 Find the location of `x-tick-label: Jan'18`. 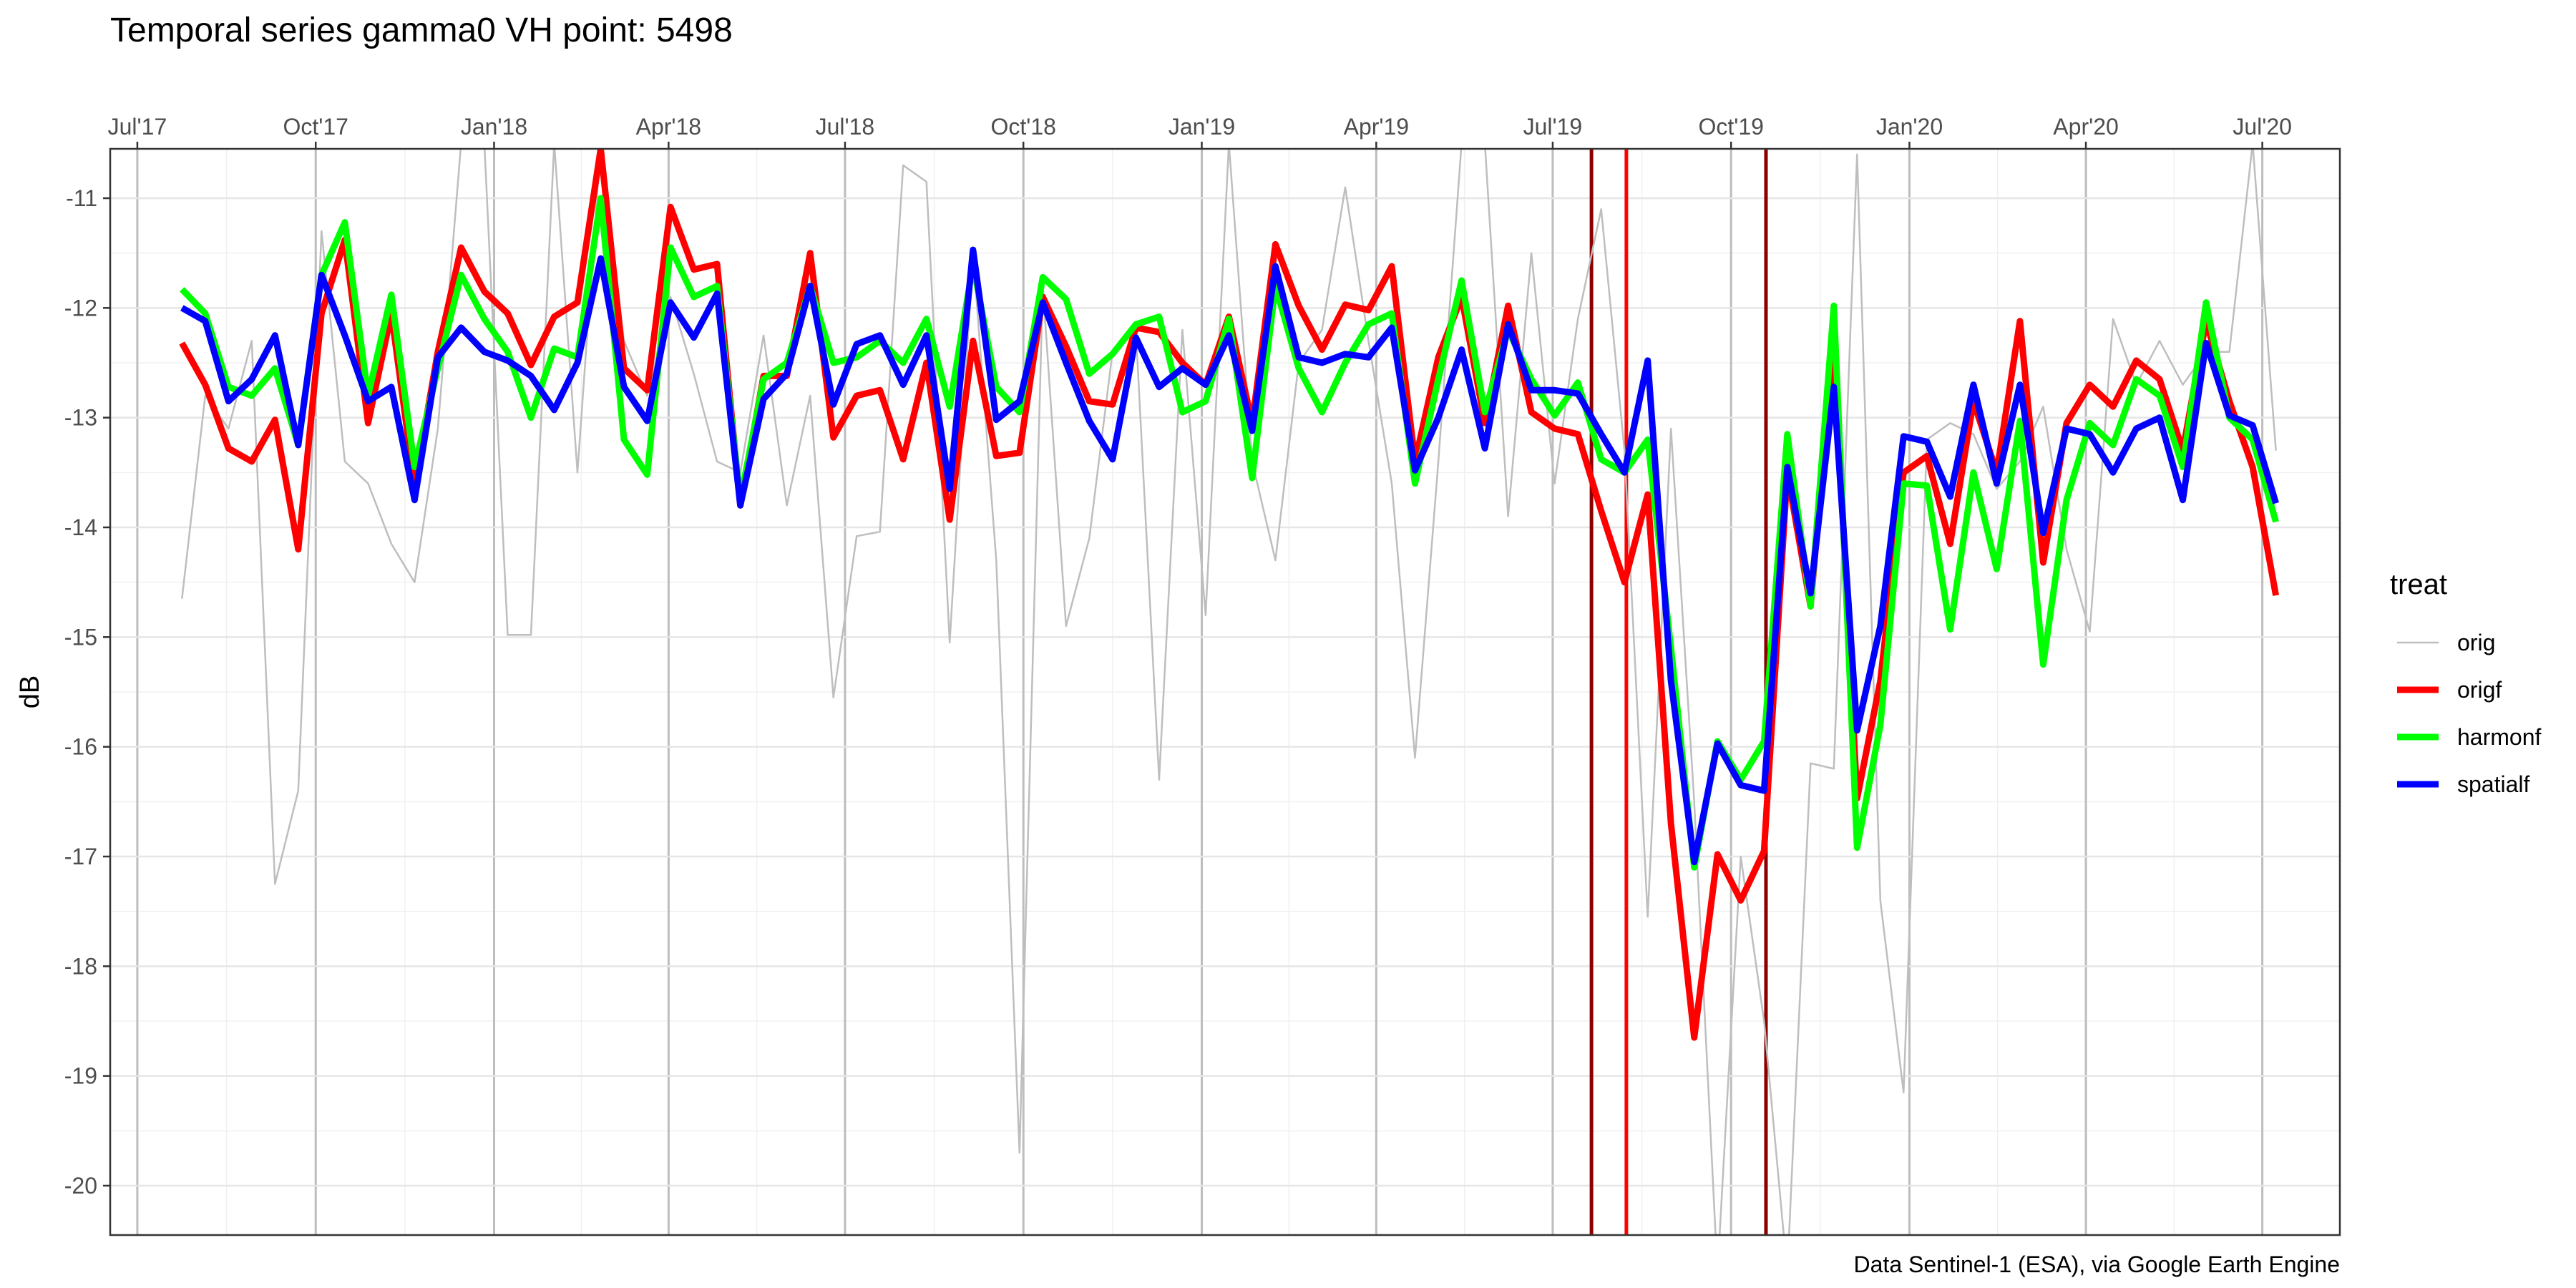

x-tick-label: Jan'18 is located at coordinates (494, 127).